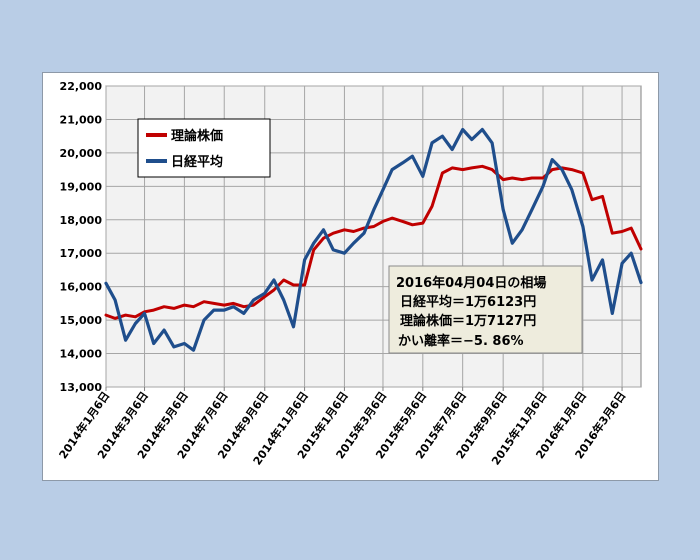 Image resolution: width=700 pixels, height=560 pixels. Describe the element at coordinates (81, 387) in the screenshot. I see `y-tick-label: 13,000` at that location.